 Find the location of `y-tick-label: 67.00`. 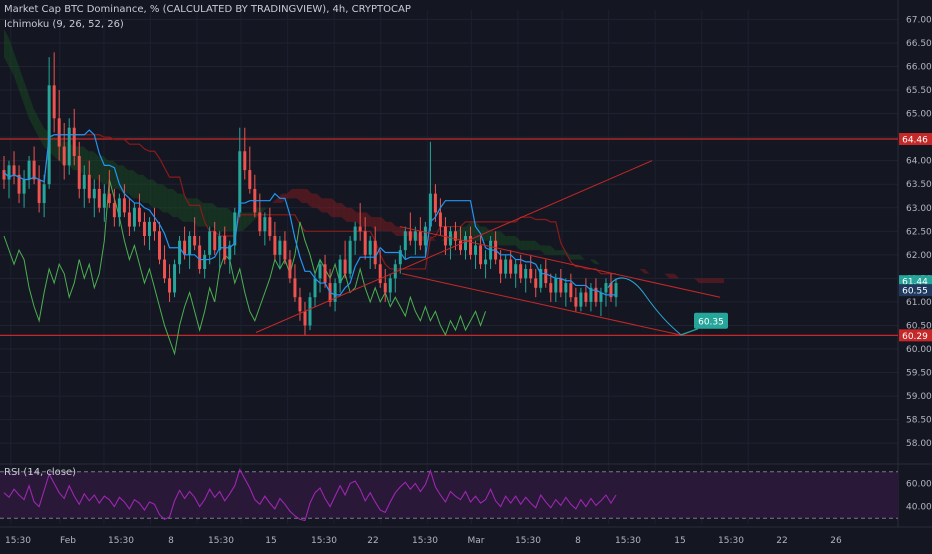

y-tick-label: 67.00 is located at coordinates (919, 20).